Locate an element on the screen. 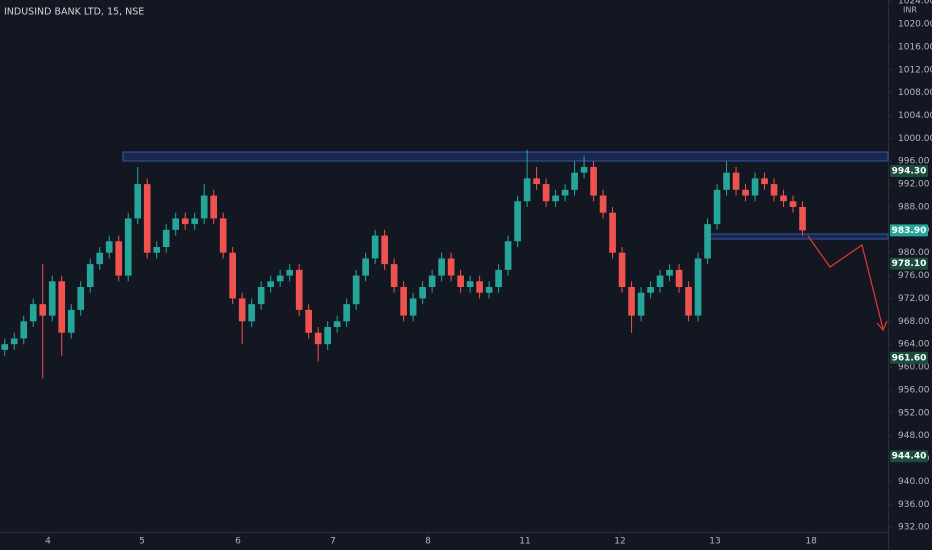  chart-title: INDUSIND BANK LTD, 15, NSE is located at coordinates (74, 12).